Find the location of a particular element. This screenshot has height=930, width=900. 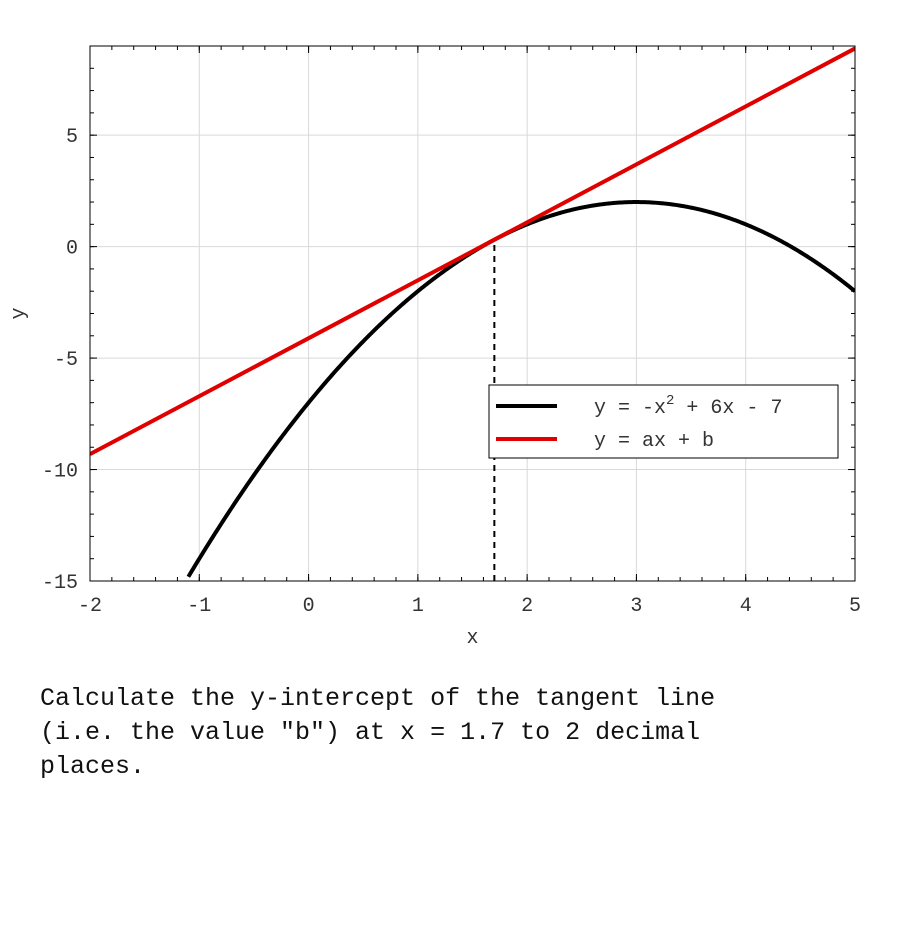

x-axis-label: x is located at coordinates (472, 638).